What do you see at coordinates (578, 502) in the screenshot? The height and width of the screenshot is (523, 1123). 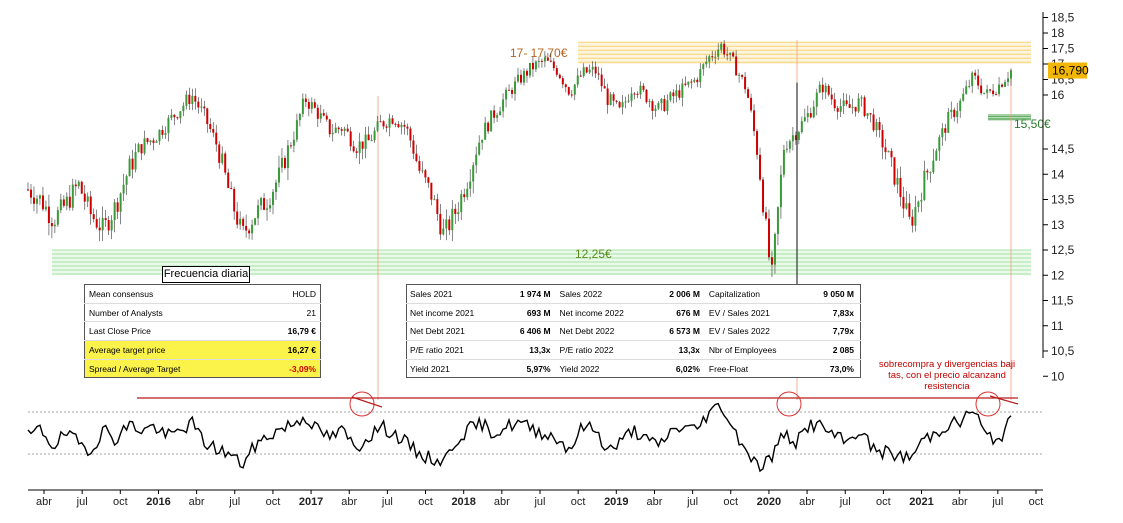 I see `x-tick-label: oct` at bounding box center [578, 502].